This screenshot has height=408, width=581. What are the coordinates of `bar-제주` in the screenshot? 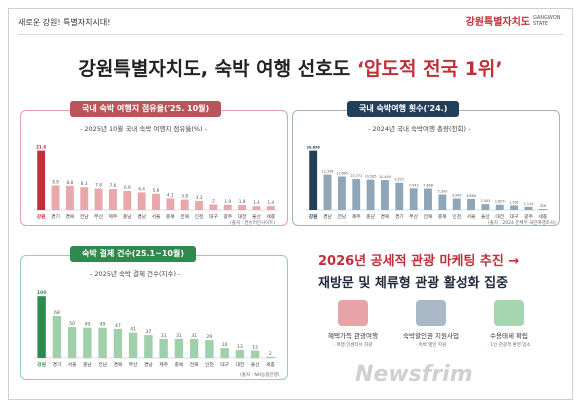 It's located at (356, 194).